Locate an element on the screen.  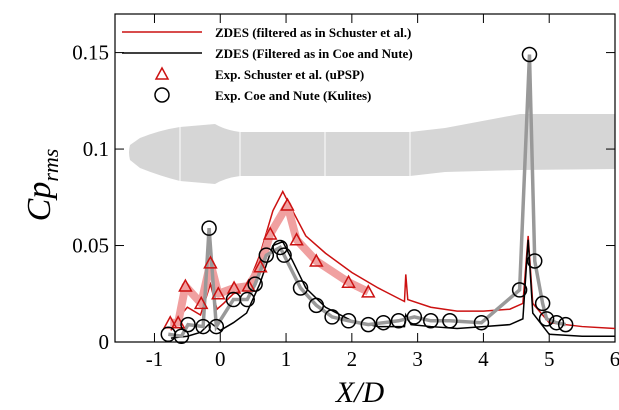
x-tick-label: 0 is located at coordinates (220, 359).